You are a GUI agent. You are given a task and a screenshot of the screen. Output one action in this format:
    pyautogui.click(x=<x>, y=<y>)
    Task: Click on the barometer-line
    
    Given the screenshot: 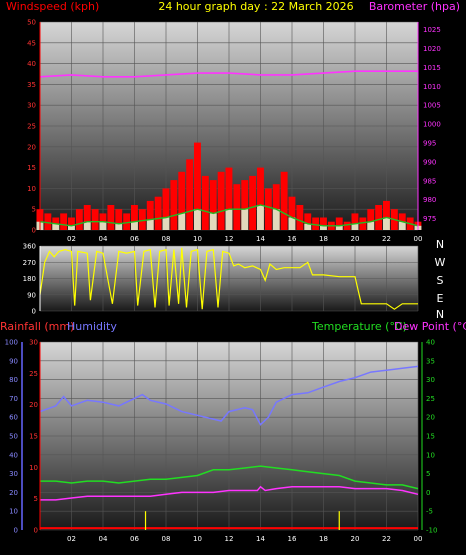 What is the action you would take?
    pyautogui.click(x=228, y=74)
    